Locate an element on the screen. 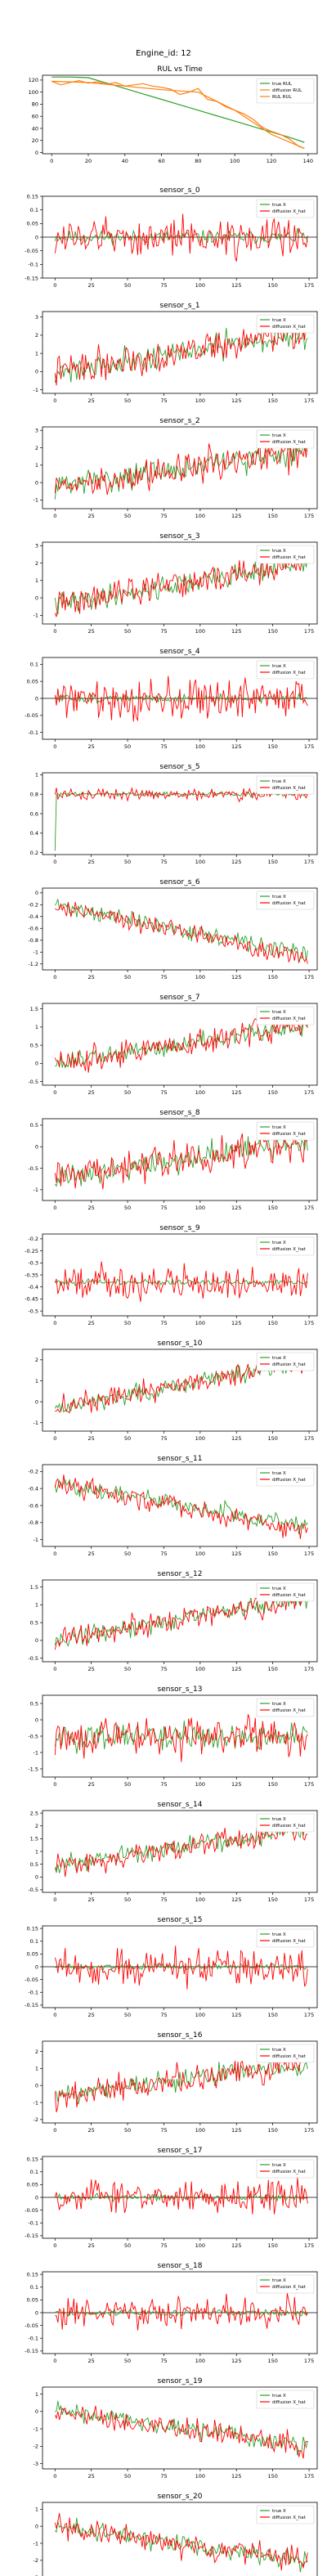  x-tick-label: 60 is located at coordinates (161, 161).